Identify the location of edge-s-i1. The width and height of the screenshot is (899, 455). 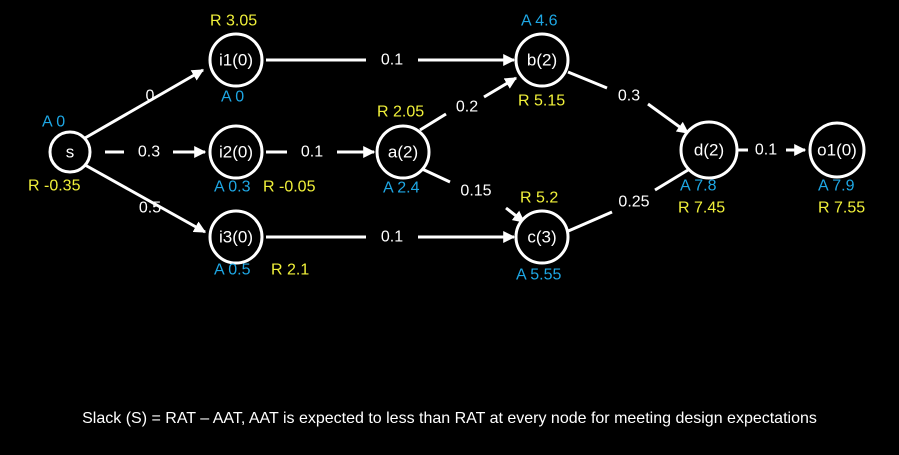
(144, 104).